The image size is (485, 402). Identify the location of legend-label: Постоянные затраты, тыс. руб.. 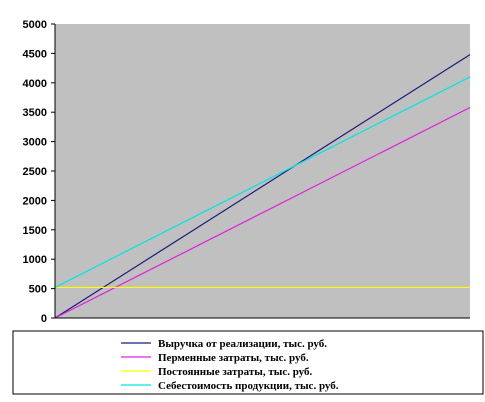
(235, 372).